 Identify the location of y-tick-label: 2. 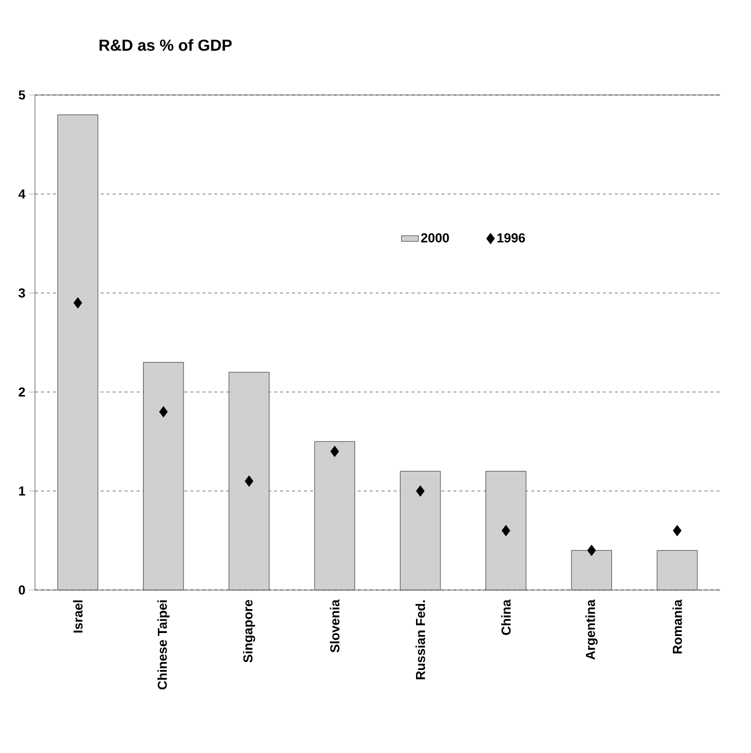
(21, 392).